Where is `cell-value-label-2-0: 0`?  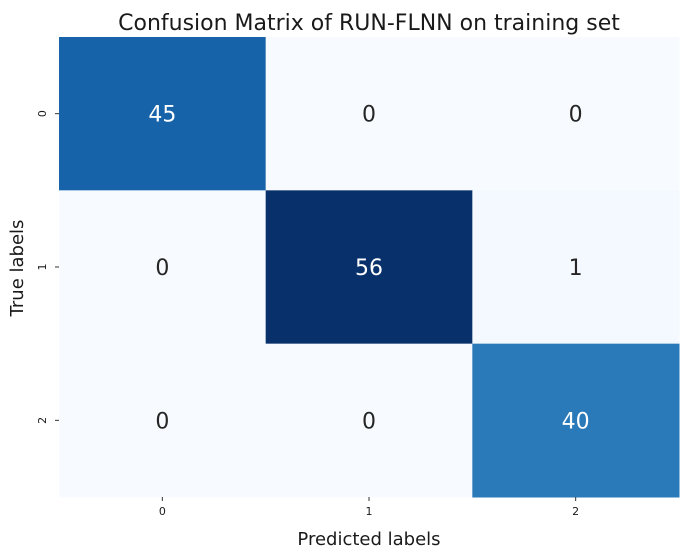
cell-value-label-2-0: 0 is located at coordinates (162, 421).